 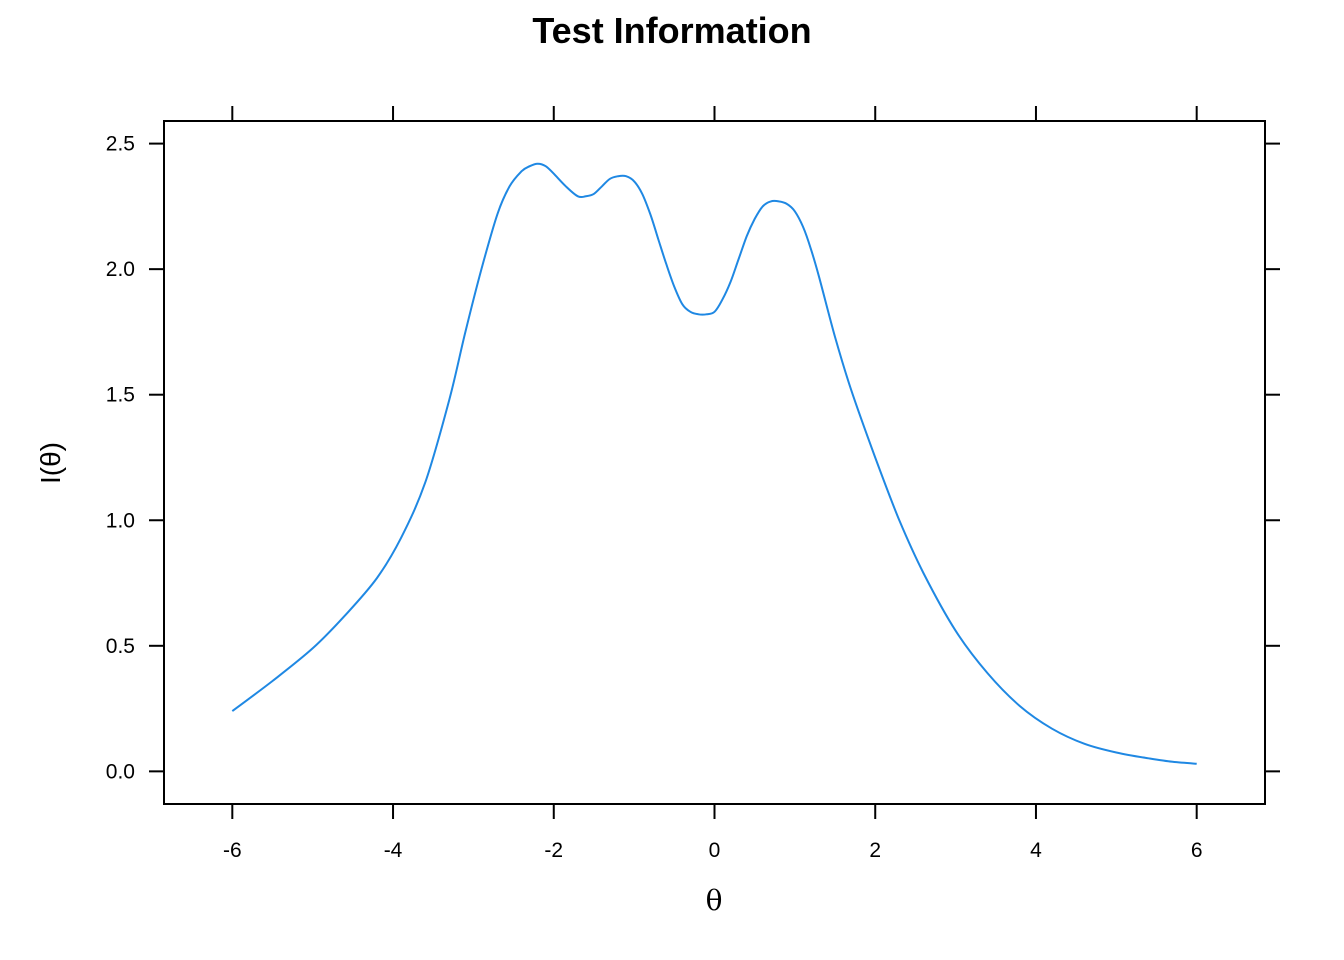 I want to click on y-tick-label: 0.5, so click(x=120, y=646).